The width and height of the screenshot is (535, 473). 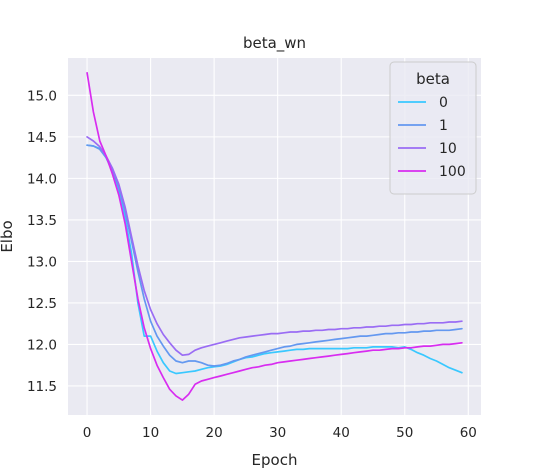 What do you see at coordinates (42, 345) in the screenshot?
I see `y-tick-label: 12.0` at bounding box center [42, 345].